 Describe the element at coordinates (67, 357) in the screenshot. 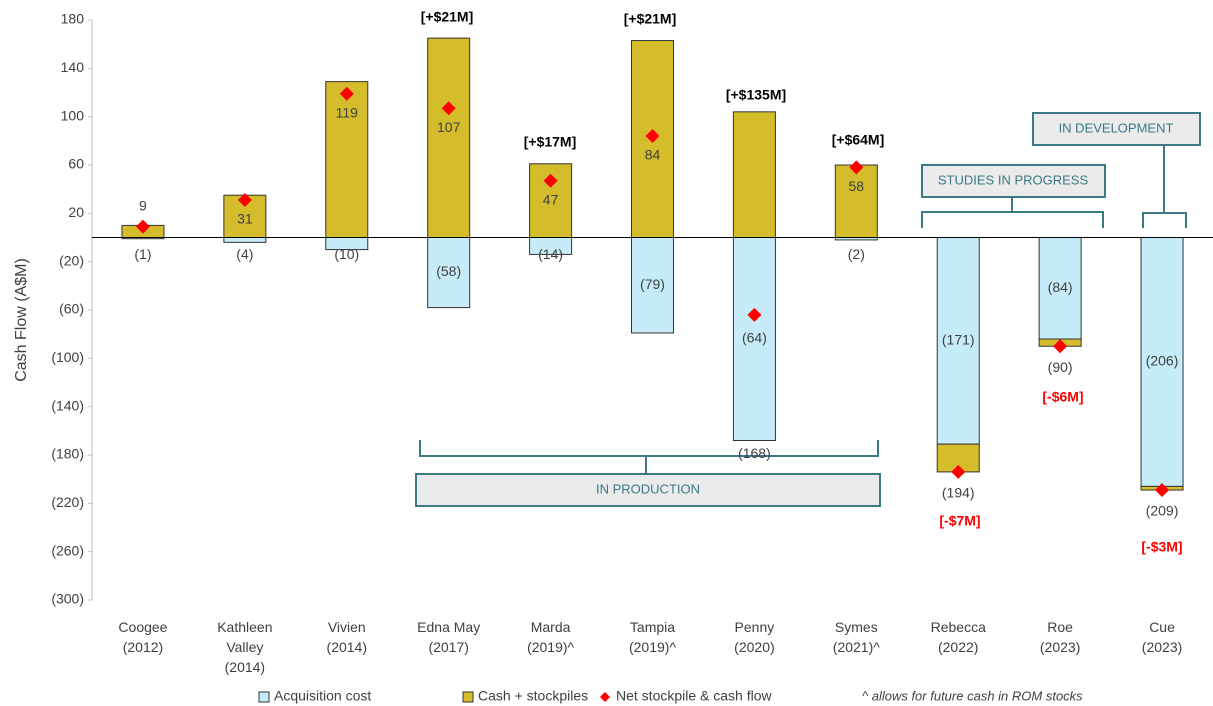

I see `y-tick-label: (100)` at that location.